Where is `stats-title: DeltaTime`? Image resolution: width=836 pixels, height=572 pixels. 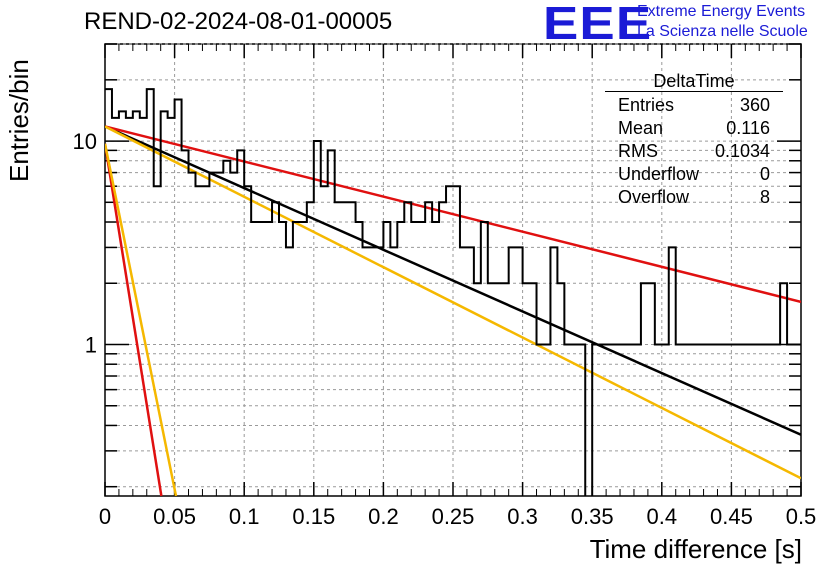
stats-title: DeltaTime is located at coordinates (694, 82).